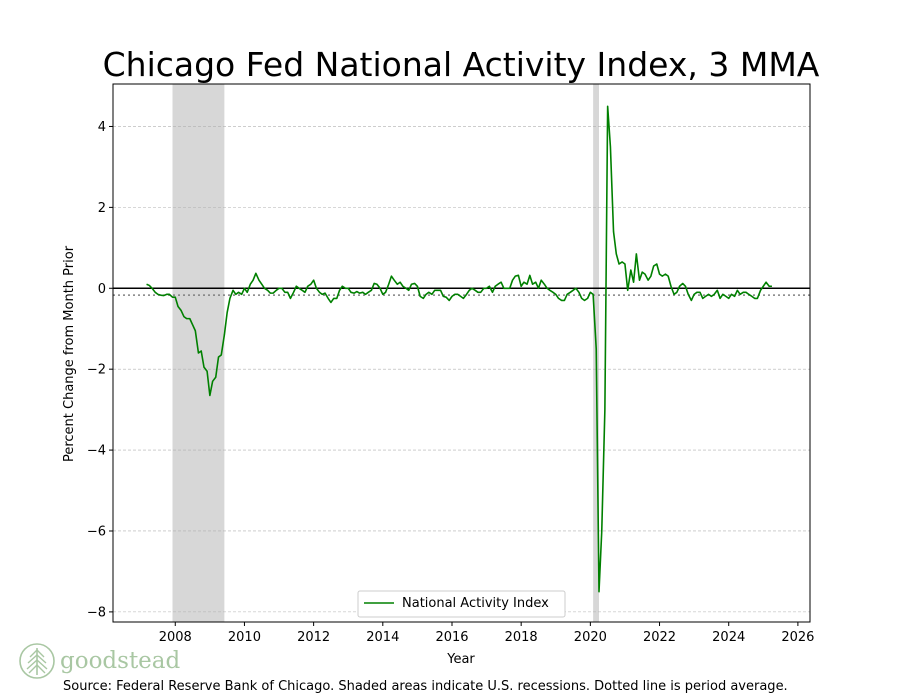  Describe the element at coordinates (120, 661) in the screenshot. I see `brand-name: goodstead` at that location.